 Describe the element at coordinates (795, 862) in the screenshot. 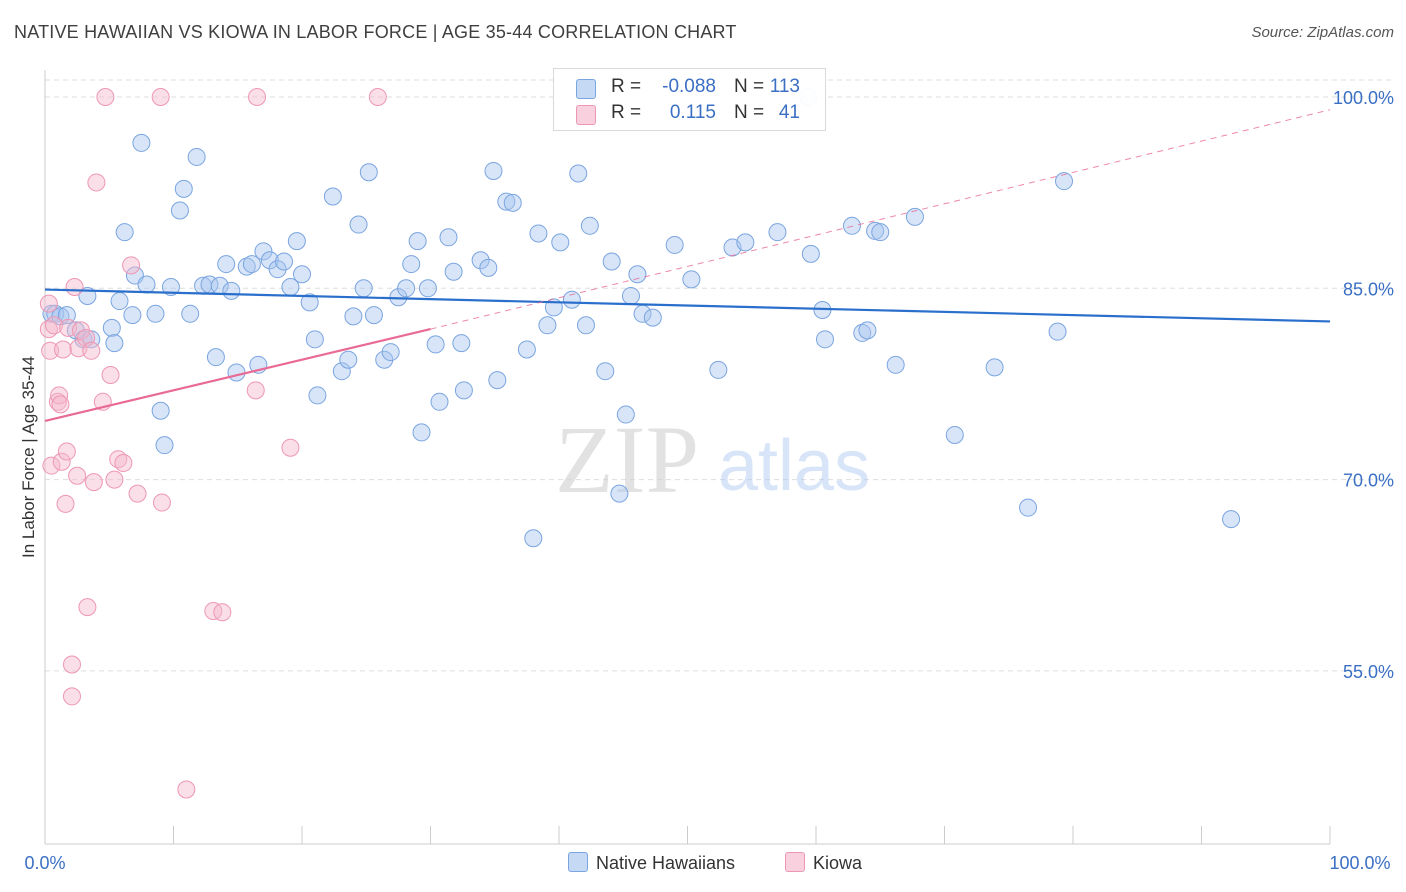

I see `bottom-legend-swatch-pink` at that location.